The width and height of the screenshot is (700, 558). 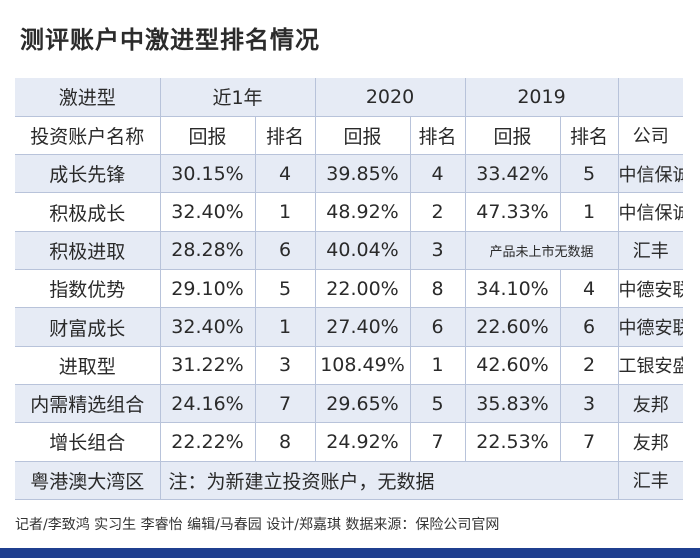 What do you see at coordinates (363, 251) in the screenshot?
I see `return-2020: 40.04%` at bounding box center [363, 251].